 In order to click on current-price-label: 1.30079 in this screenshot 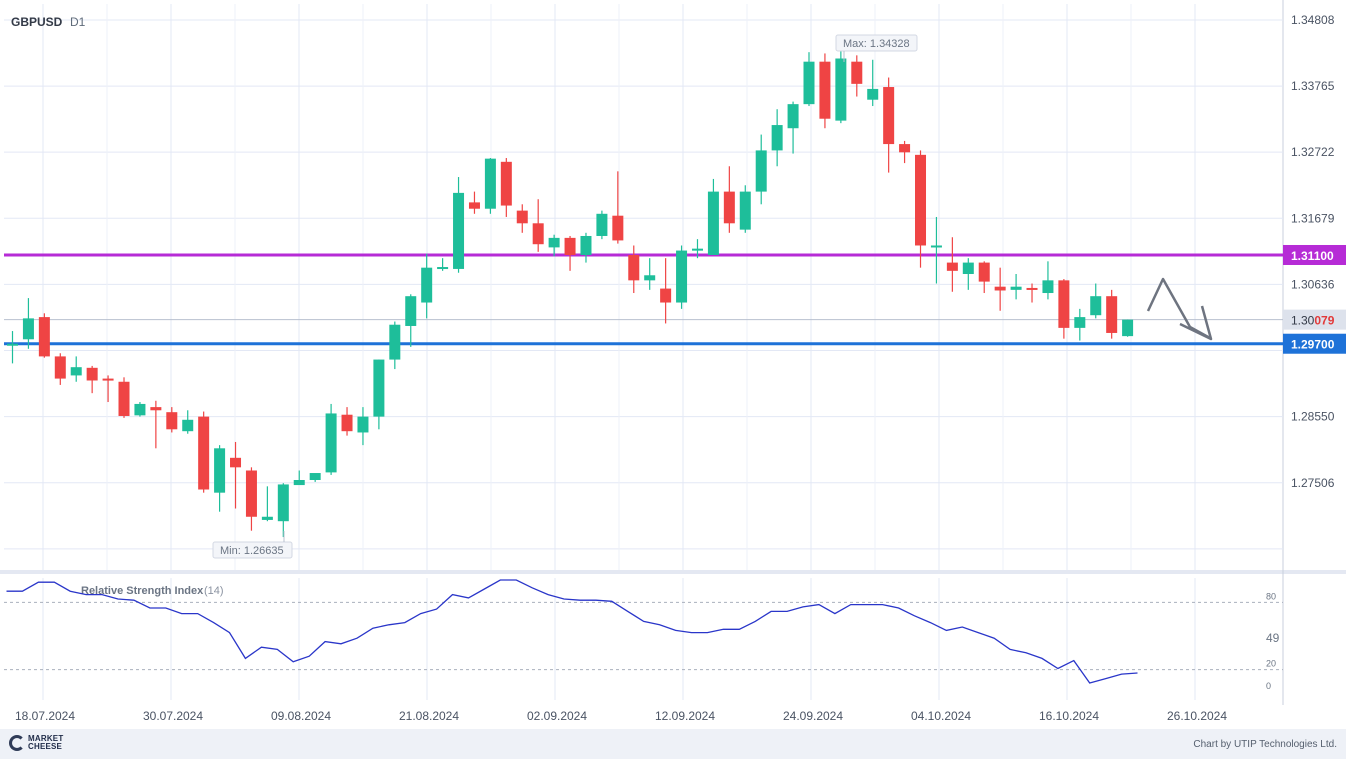, I will do `click(1313, 321)`.